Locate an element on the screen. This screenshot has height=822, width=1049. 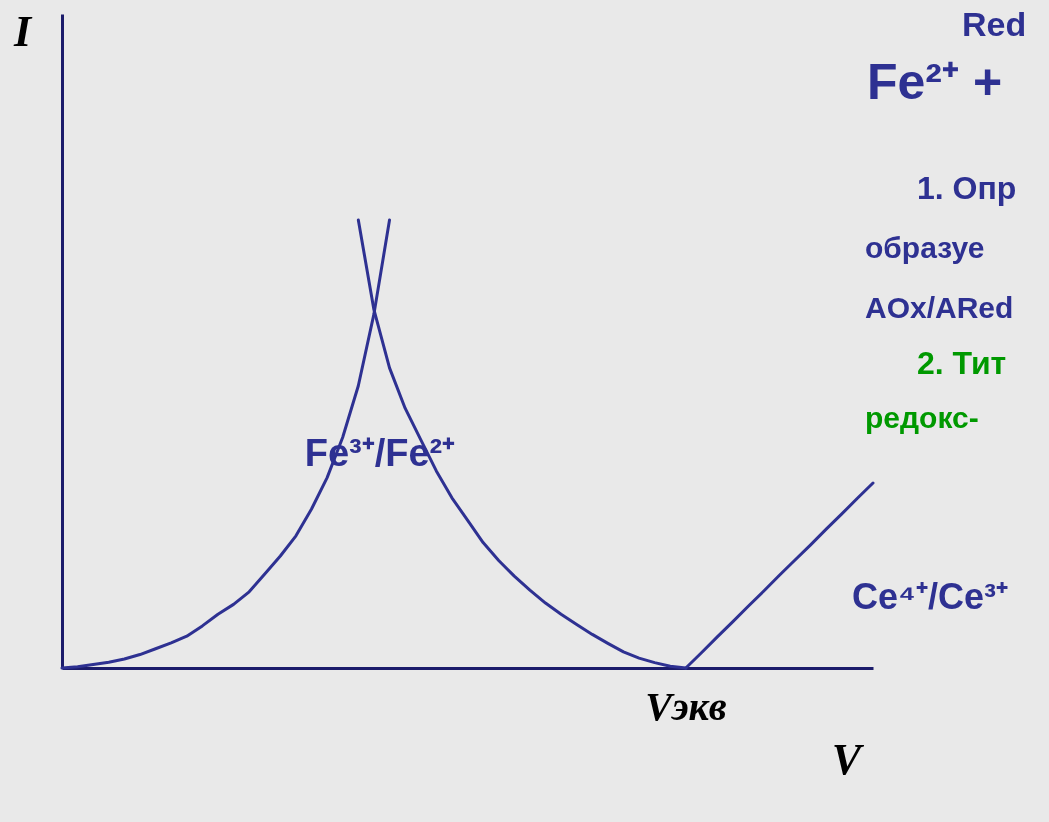
text: Vэкв is located at coordinates (686, 706).